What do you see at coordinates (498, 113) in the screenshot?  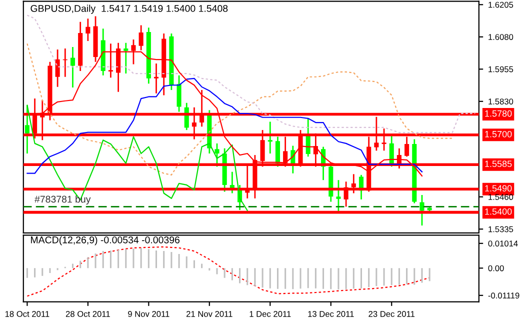 I see `ref-line-label: 1.5780` at bounding box center [498, 113].